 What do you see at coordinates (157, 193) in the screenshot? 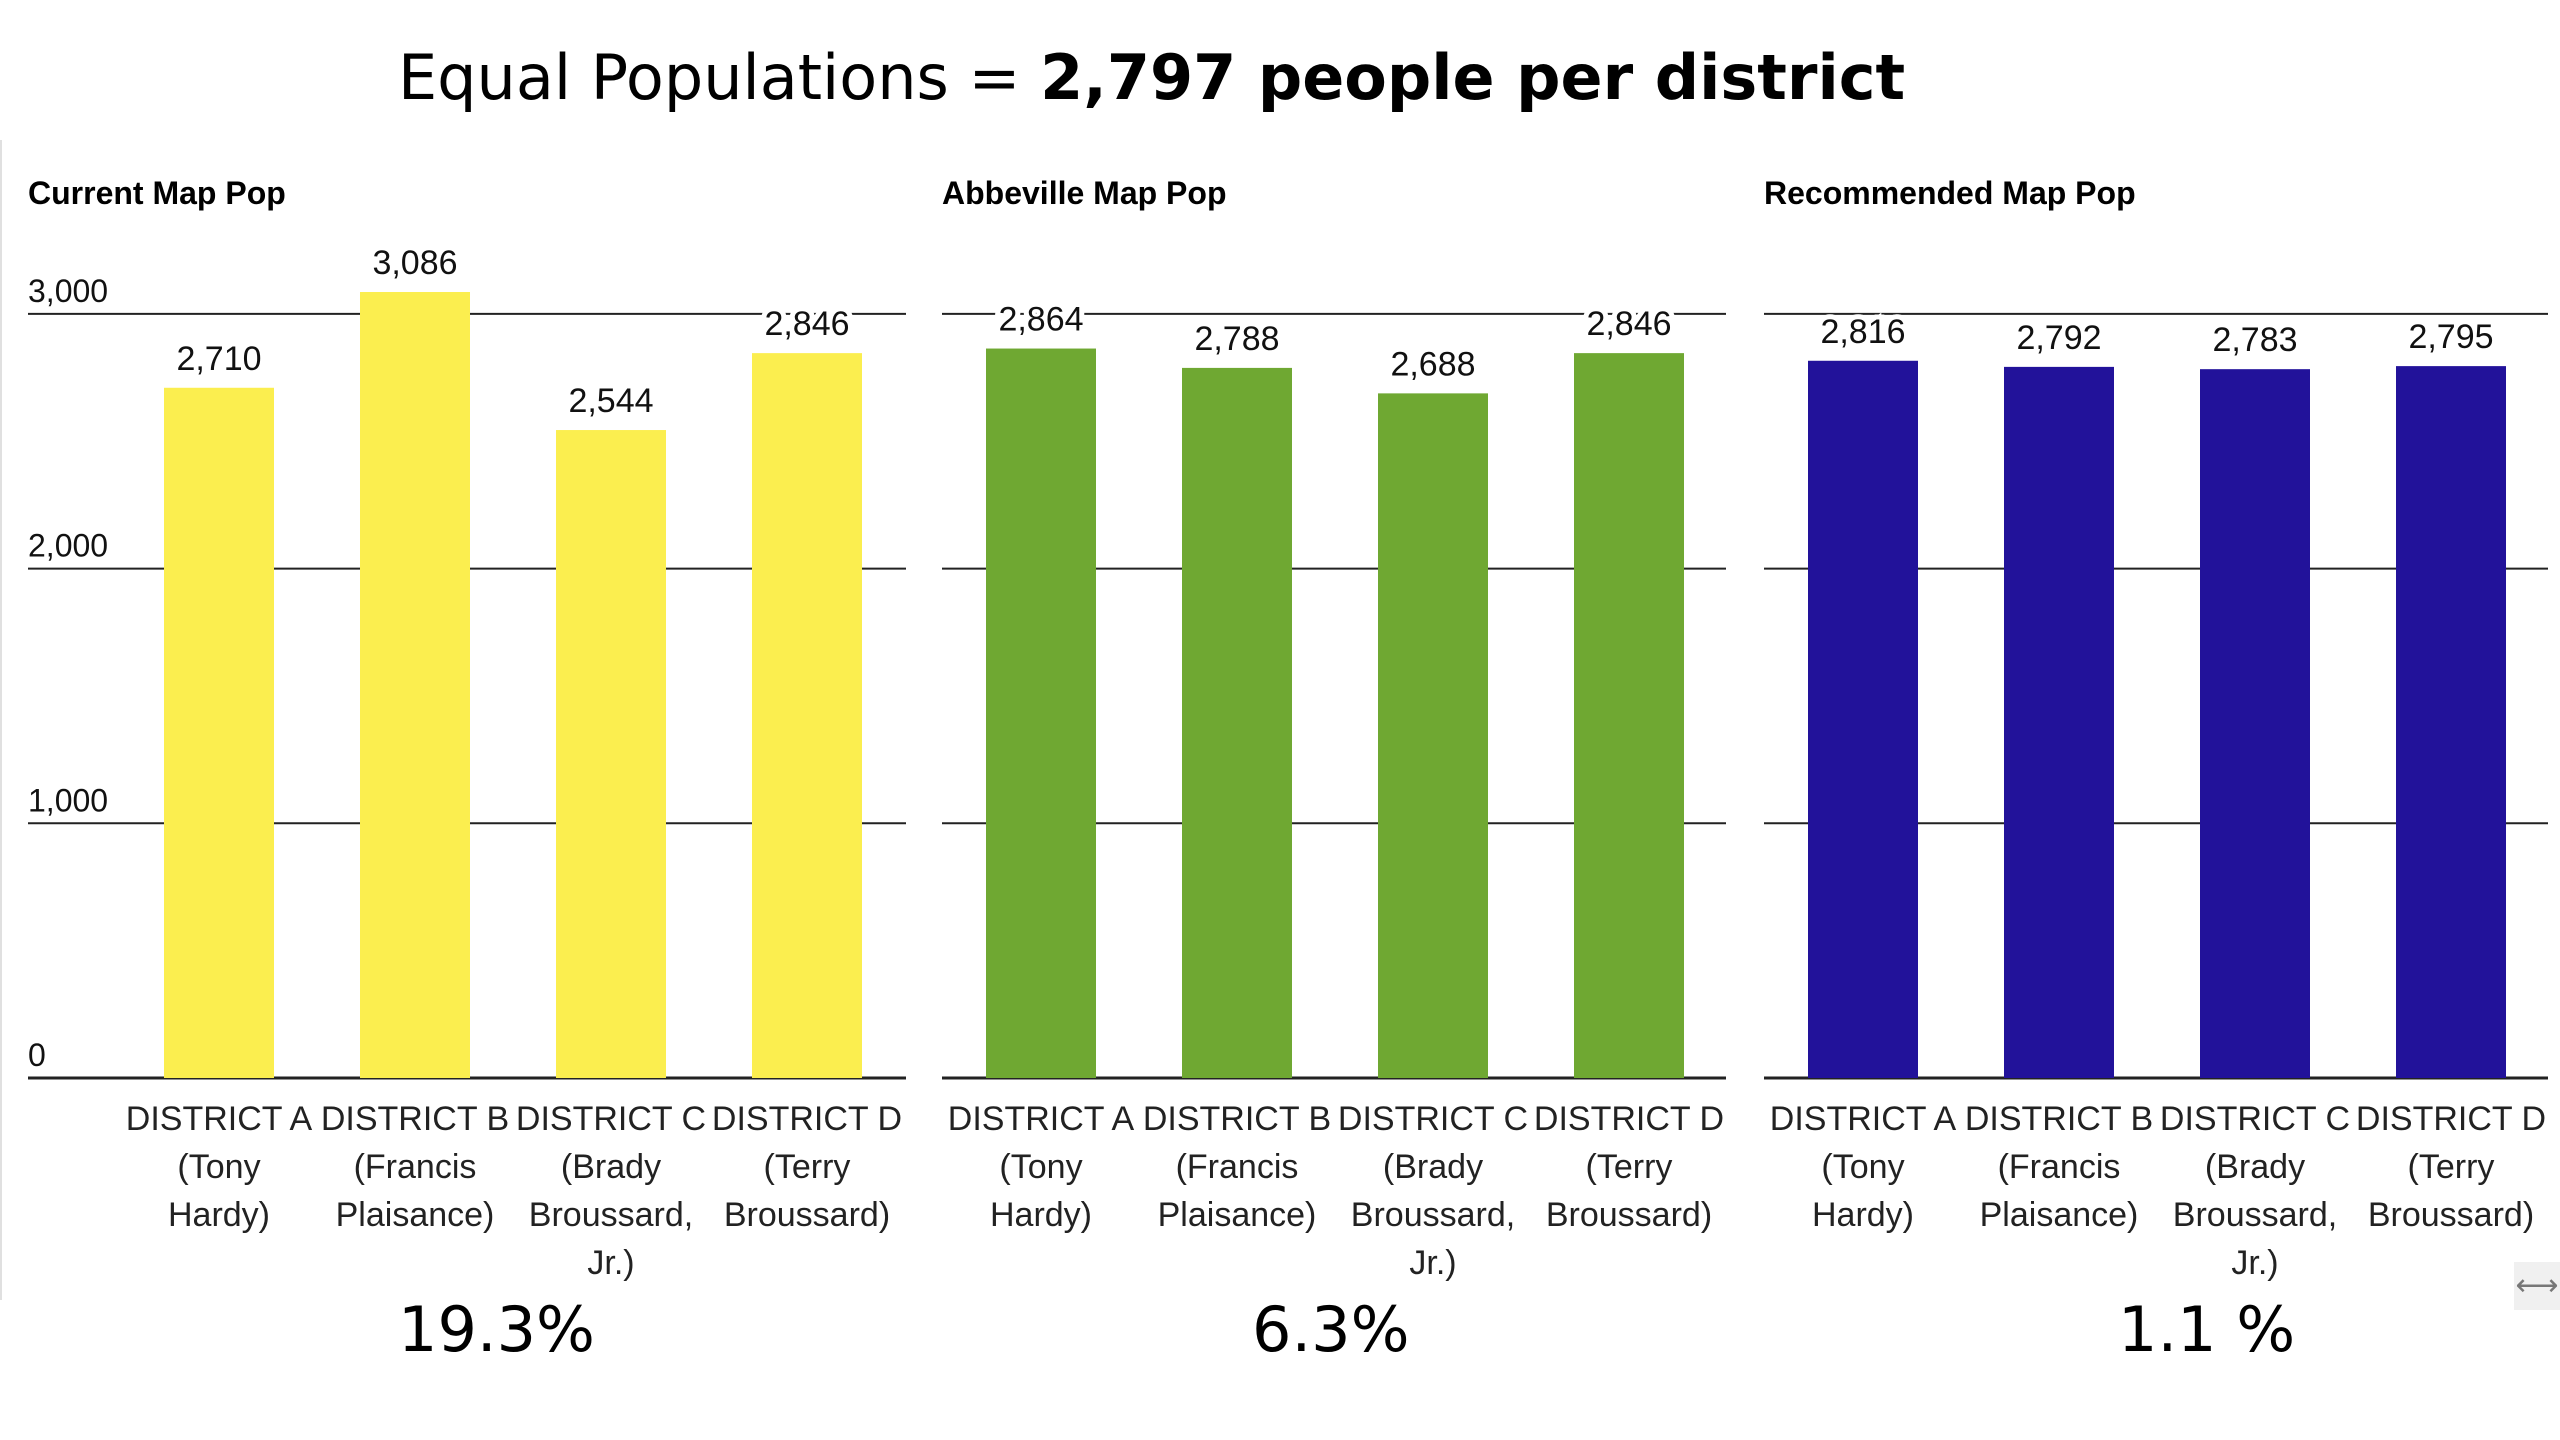
I see `chart-title-0: Current Map Pop` at bounding box center [157, 193].